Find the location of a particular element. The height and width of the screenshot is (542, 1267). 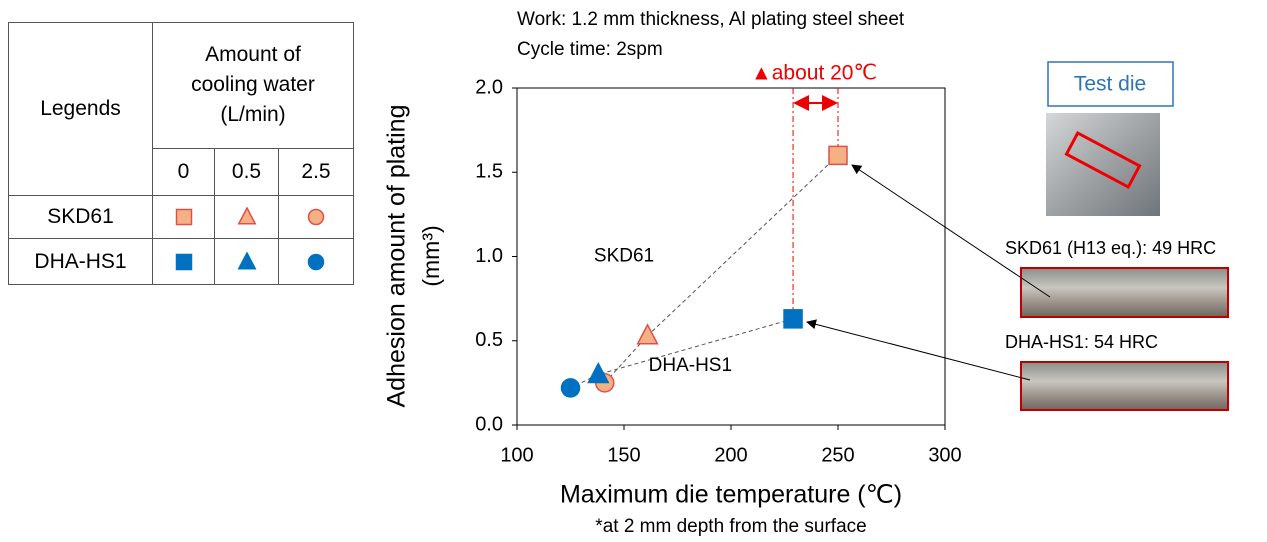

difference-label: ▲about 20℃ is located at coordinates (814, 73).